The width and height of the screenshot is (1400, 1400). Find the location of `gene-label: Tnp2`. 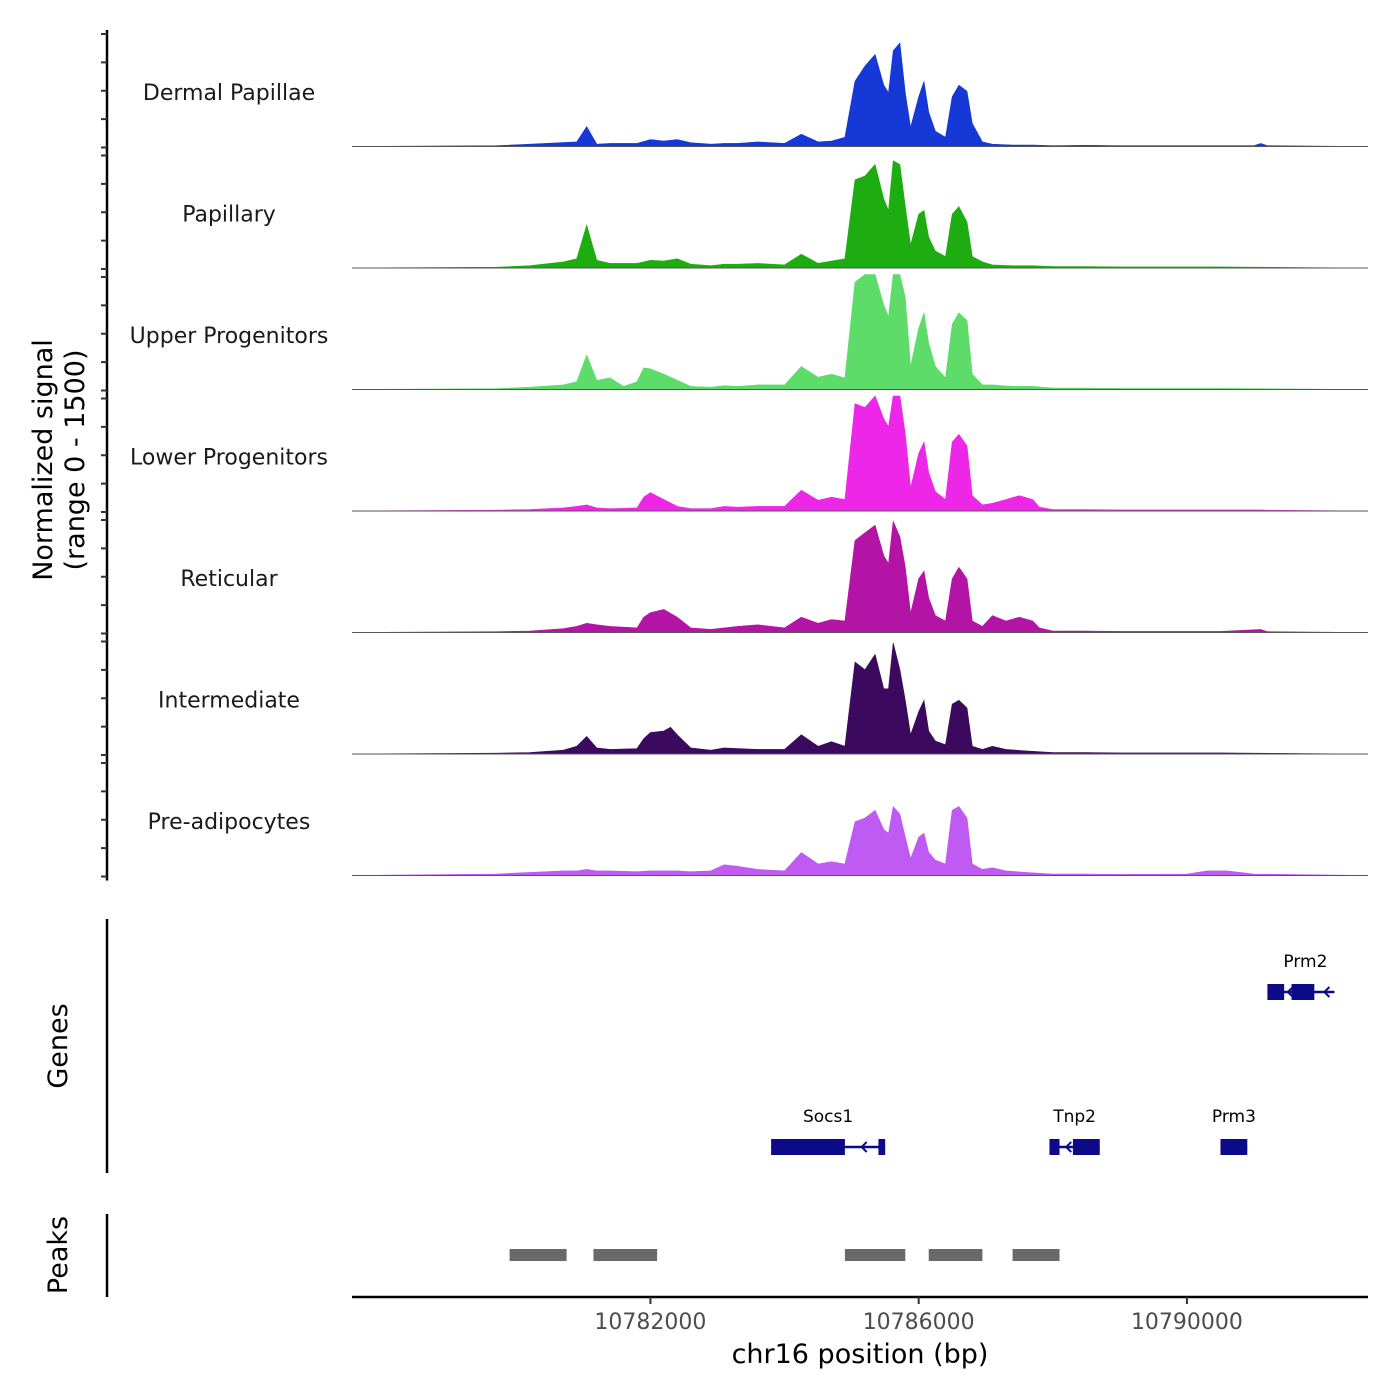

gene-label: Tnp2 is located at coordinates (1074, 1117).